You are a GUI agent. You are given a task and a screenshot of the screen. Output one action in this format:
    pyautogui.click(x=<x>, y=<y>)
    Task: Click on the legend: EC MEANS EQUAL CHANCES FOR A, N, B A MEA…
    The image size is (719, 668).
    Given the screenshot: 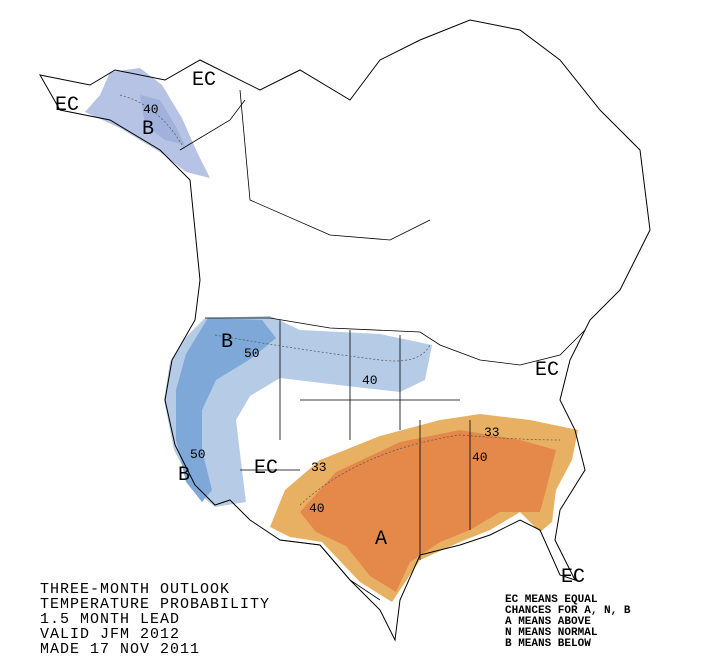 What is the action you would take?
    pyautogui.click(x=568, y=622)
    